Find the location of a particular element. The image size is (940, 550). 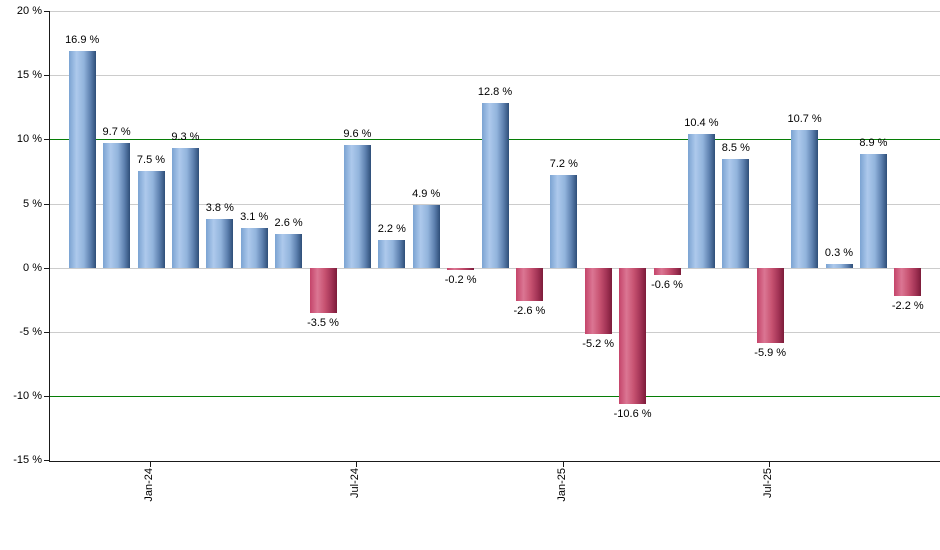

bar-value-label: 9.3 % is located at coordinates (185, 137).